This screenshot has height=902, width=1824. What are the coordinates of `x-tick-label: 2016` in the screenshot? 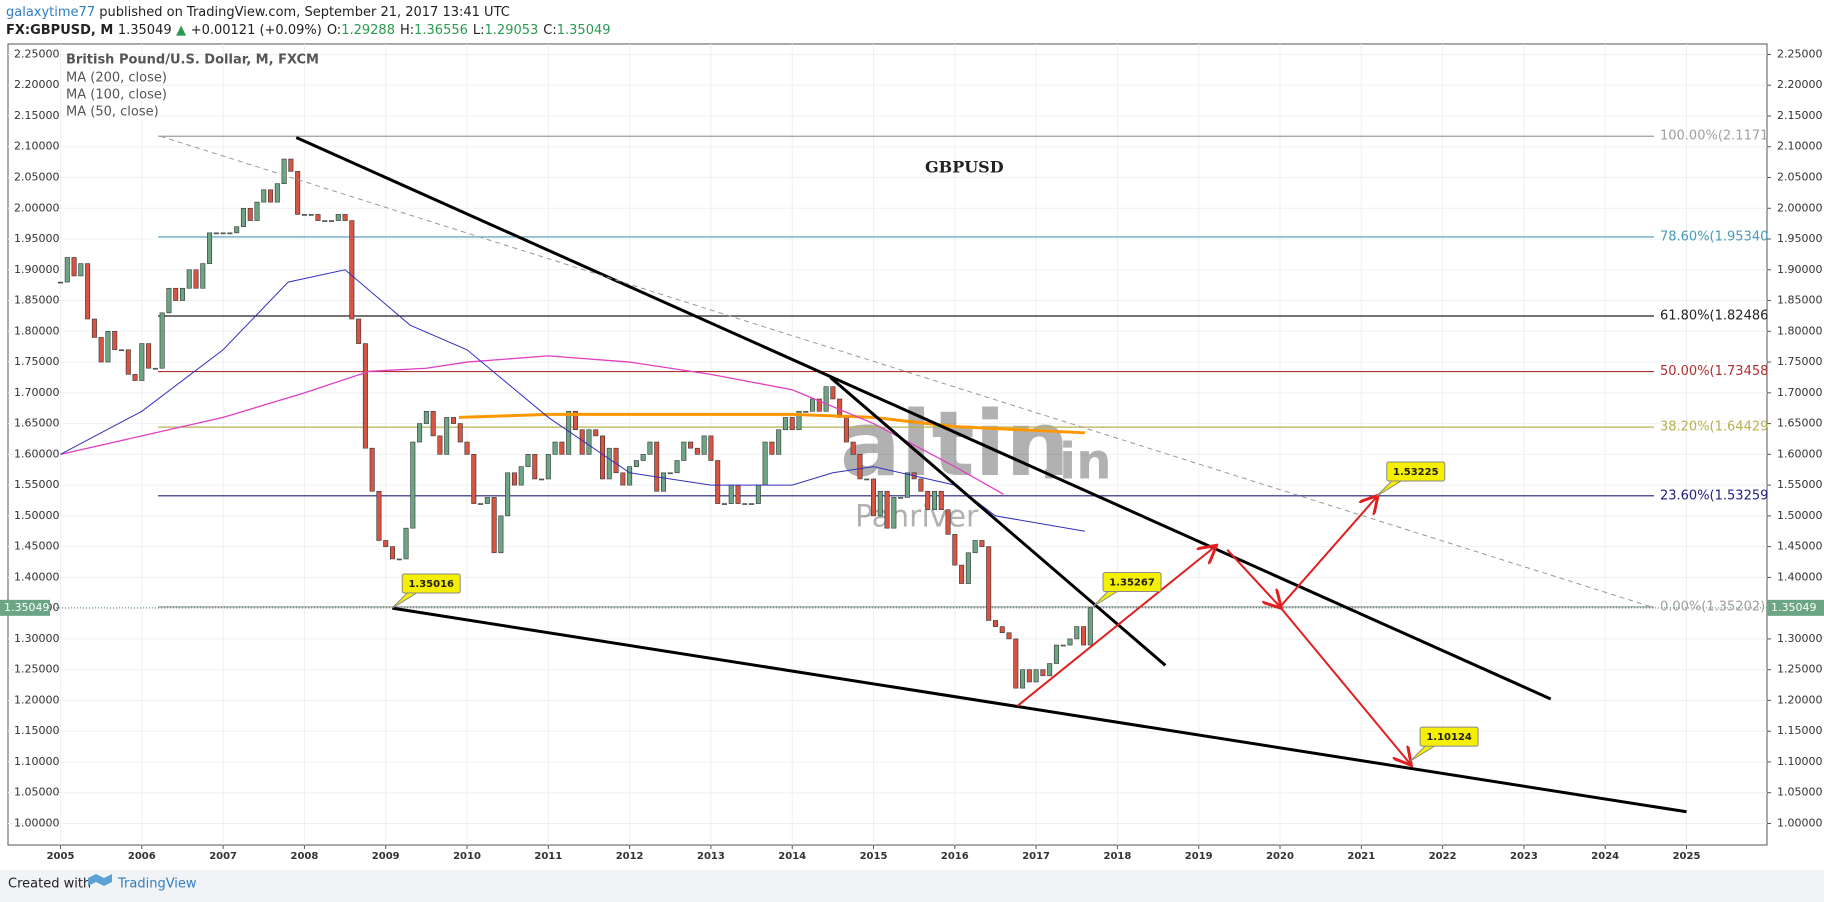 It's located at (955, 856).